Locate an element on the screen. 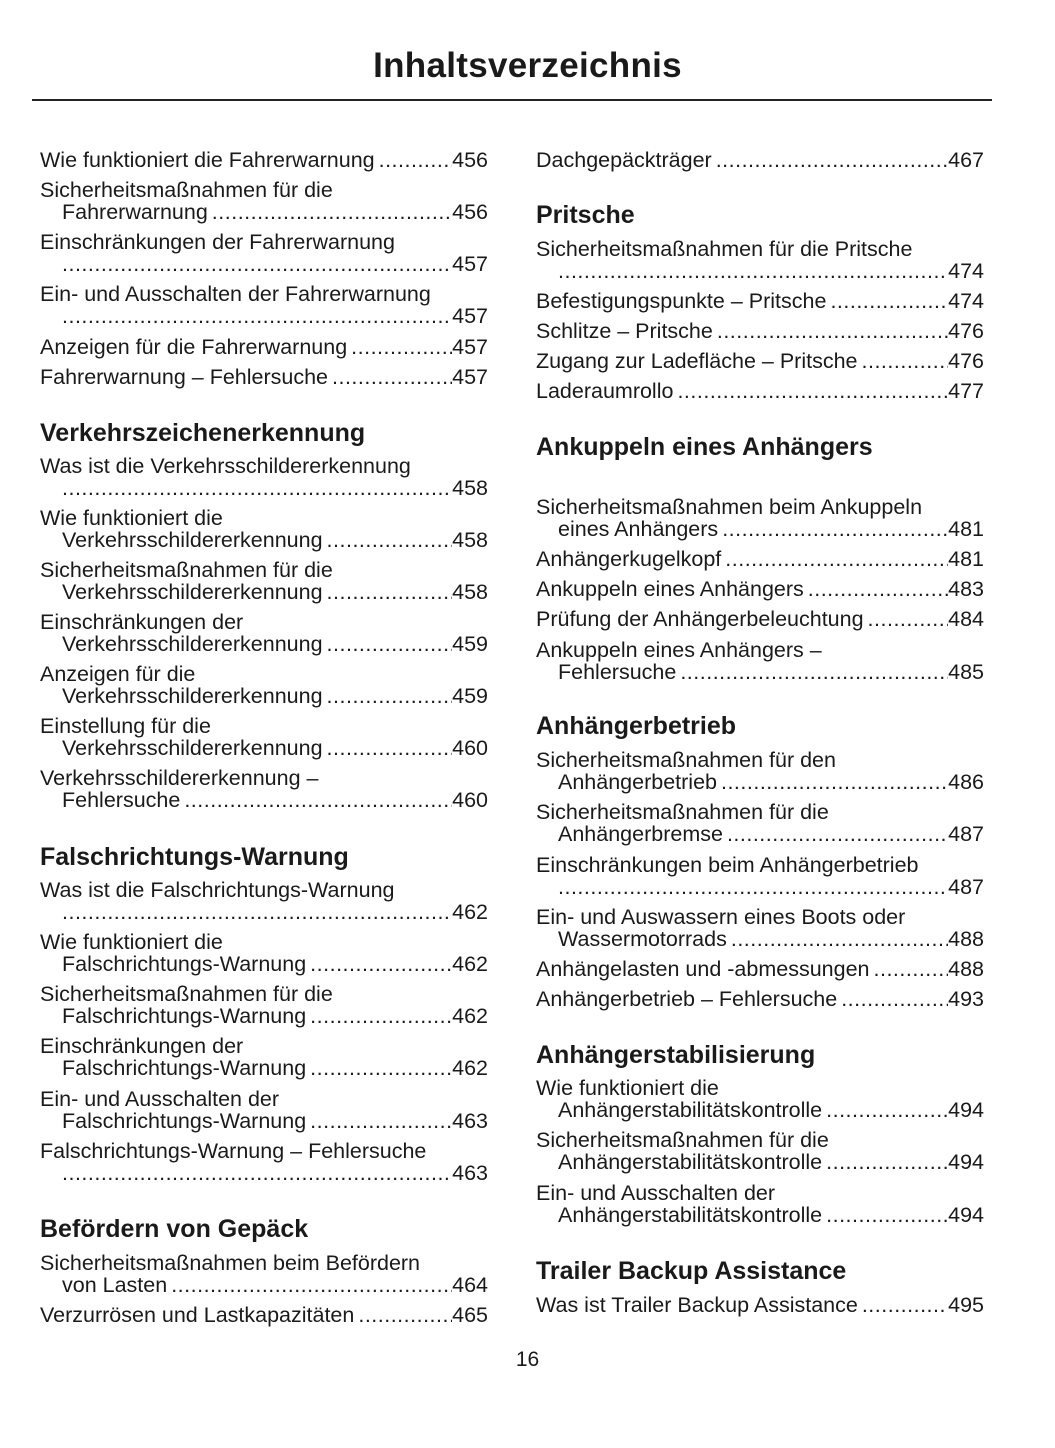 Image resolution: width=1055 pixels, height=1448 pixels. toc-entry-line: Sicherheitsmaßnahmen für den is located at coordinates (760, 760).